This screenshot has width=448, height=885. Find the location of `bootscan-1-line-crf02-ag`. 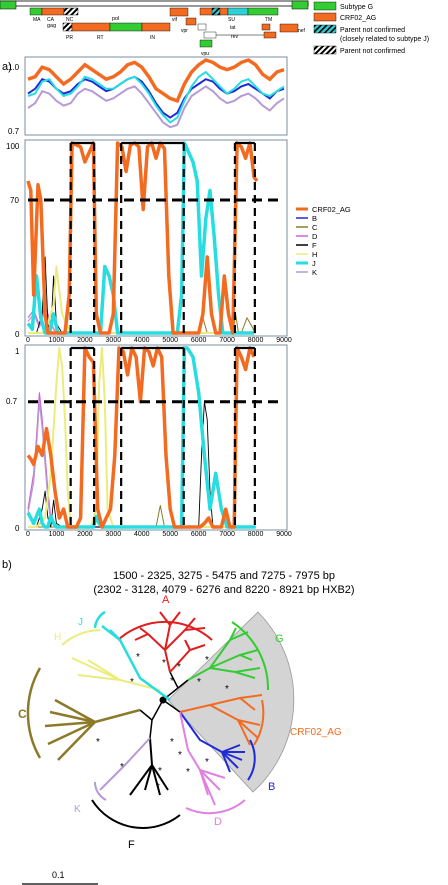

bootscan-1-line-crf02-ag is located at coordinates (142, 238).